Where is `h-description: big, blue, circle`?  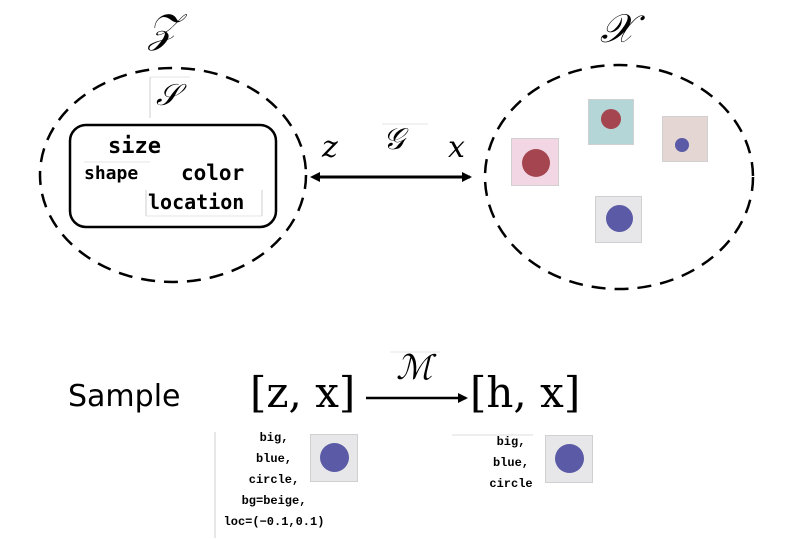 h-description: big, blue, circle is located at coordinates (511, 463).